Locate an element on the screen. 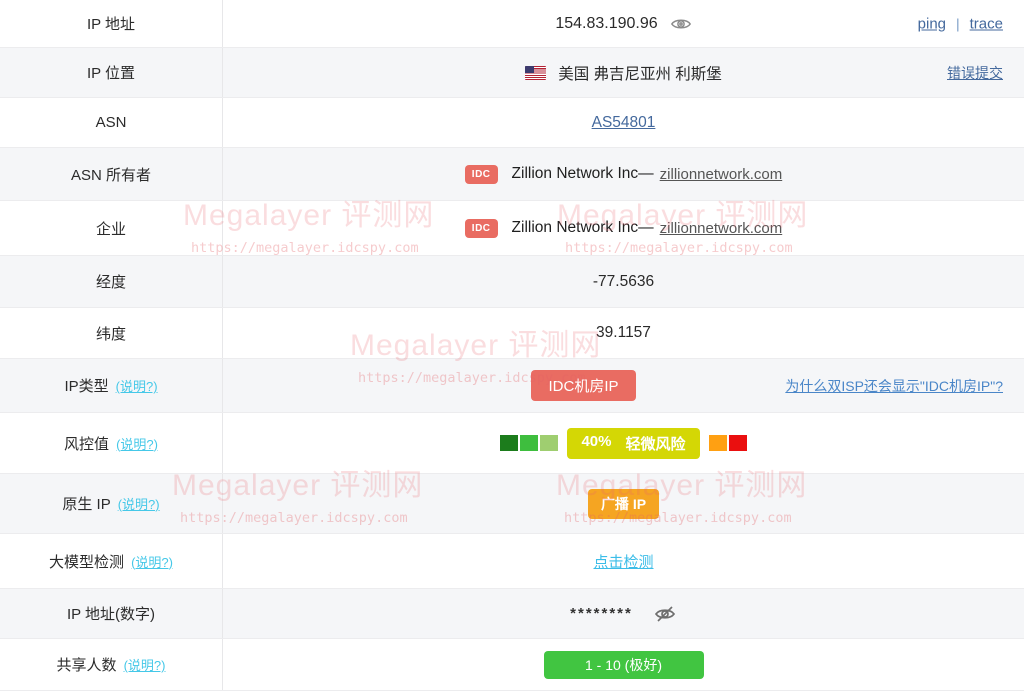 The image size is (1024, 691). table-row: 原生 IP (说明?) 广播 IP is located at coordinates (512, 504).